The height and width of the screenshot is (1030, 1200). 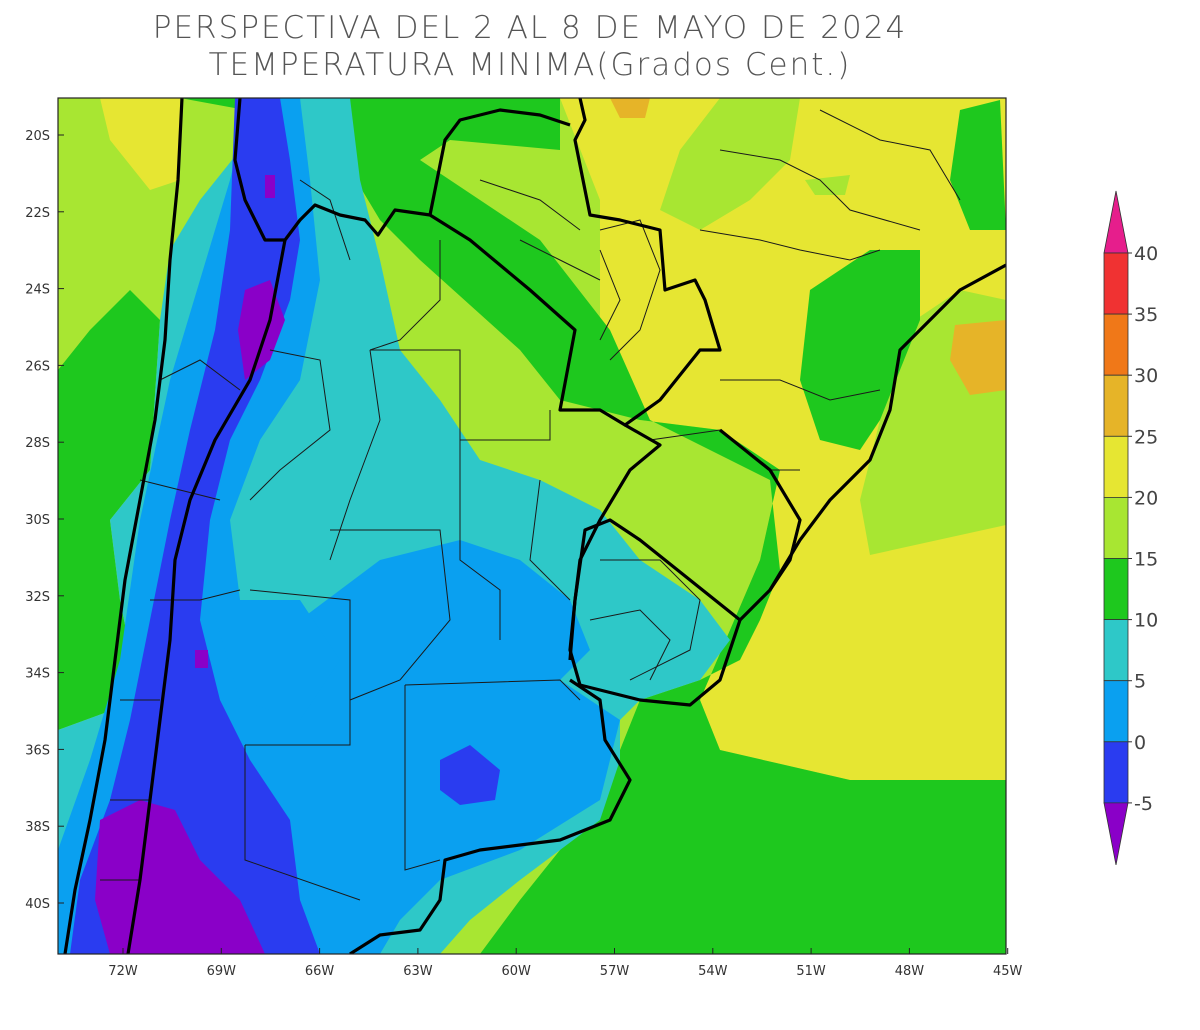 What do you see at coordinates (910, 971) in the screenshot?
I see `lon-tick-label: 48W` at bounding box center [910, 971].